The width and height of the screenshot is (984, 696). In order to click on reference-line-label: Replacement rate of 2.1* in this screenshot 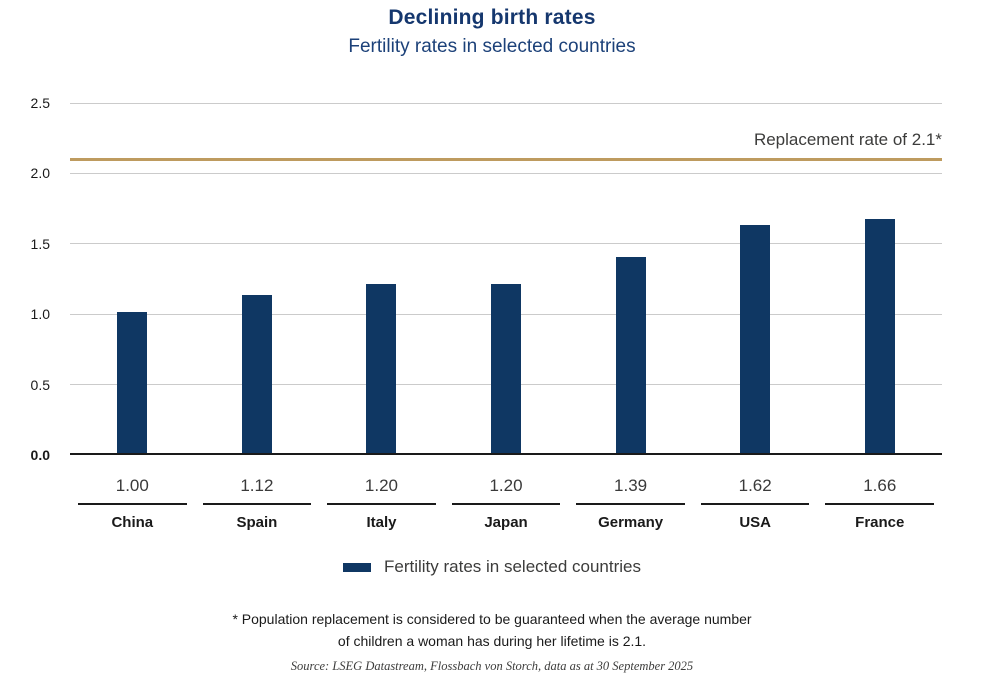, I will do `click(847, 139)`.